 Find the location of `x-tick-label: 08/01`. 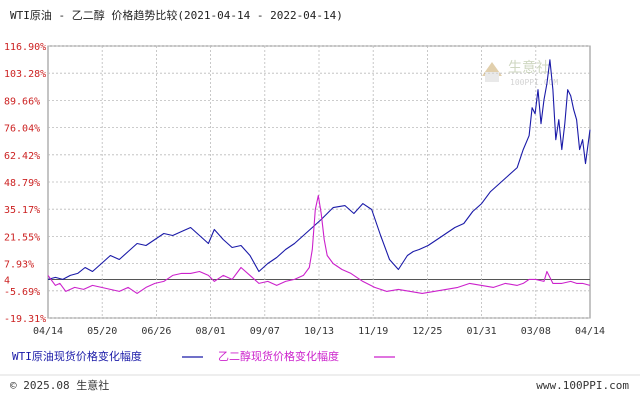

x-tick-label: 08/01 is located at coordinates (211, 331).